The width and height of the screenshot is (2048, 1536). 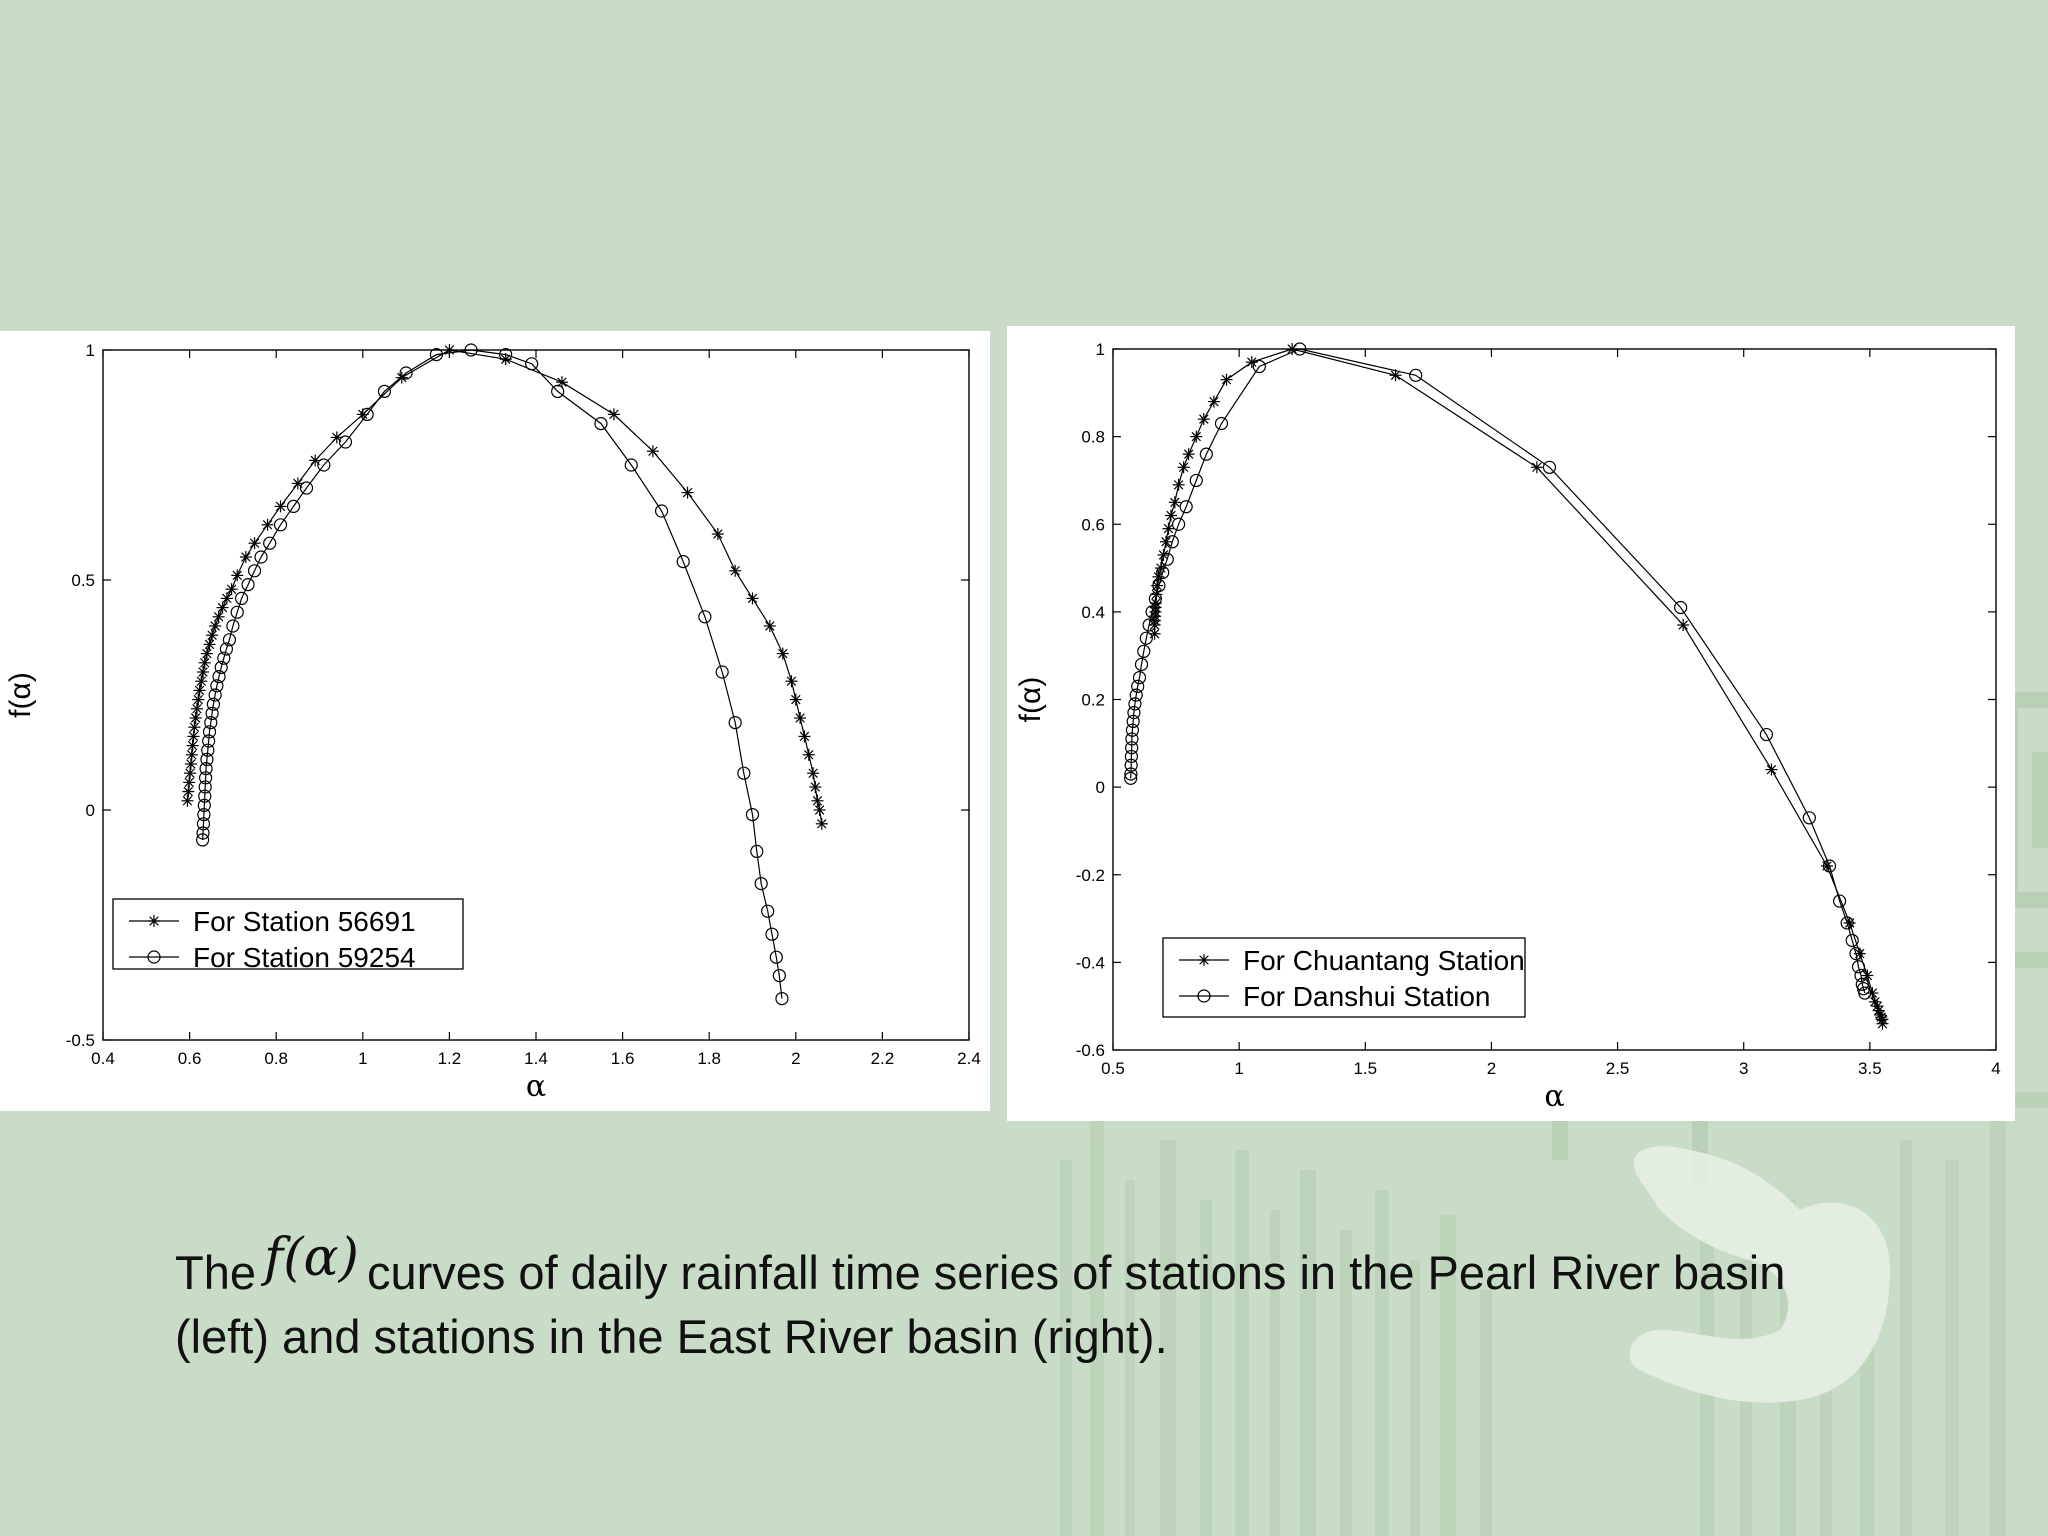 What do you see at coordinates (80, 1040) in the screenshot?
I see `y-tick-label: -0.5` at bounding box center [80, 1040].